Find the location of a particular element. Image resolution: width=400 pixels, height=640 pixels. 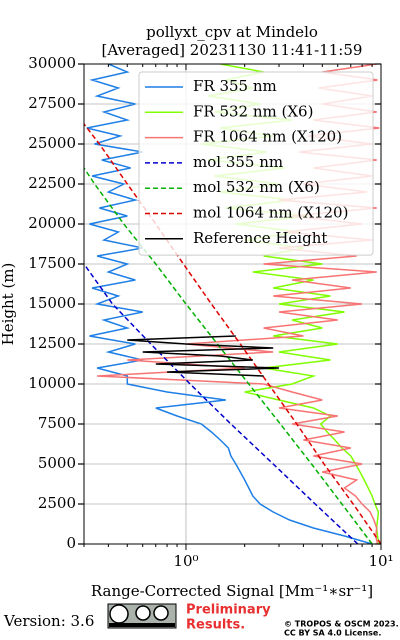

legend-label: mol 1064 nm (X120) is located at coordinates (270, 213).